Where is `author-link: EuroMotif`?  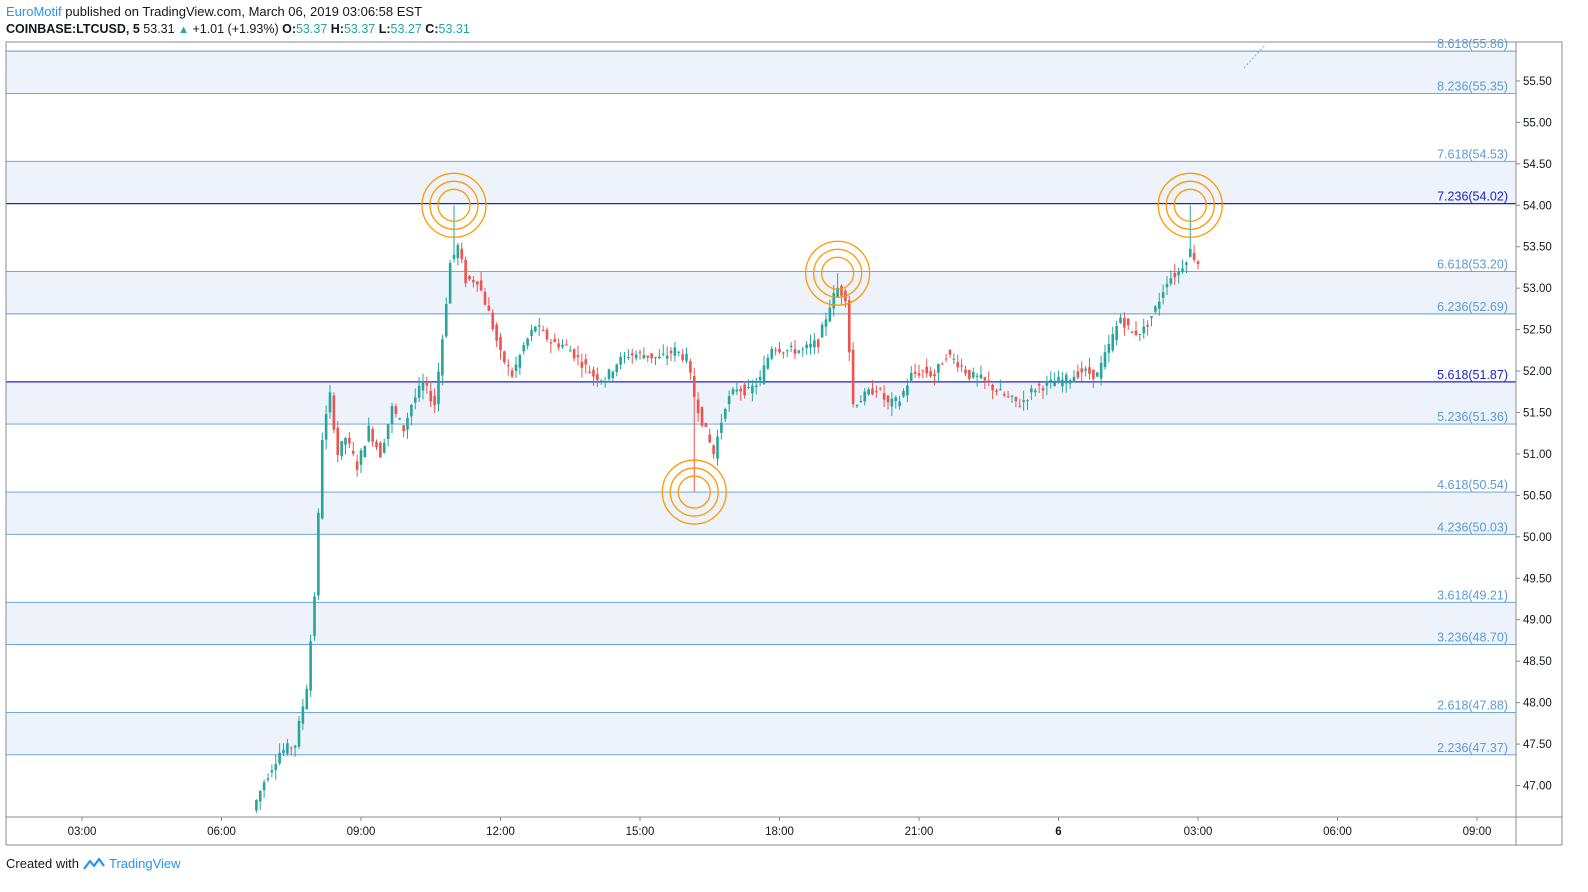
author-link: EuroMotif is located at coordinates (34, 11).